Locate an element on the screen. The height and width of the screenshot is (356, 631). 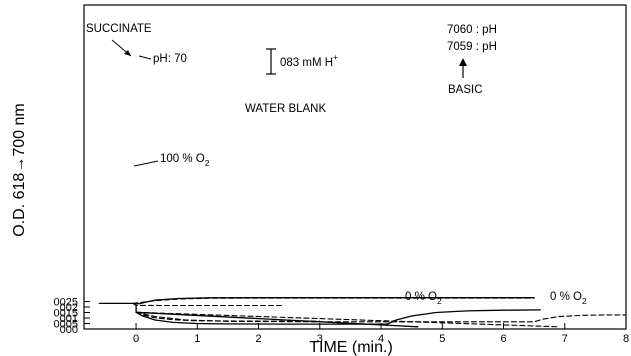
o2-low-1-subscript: 2 is located at coordinates (439, 301).